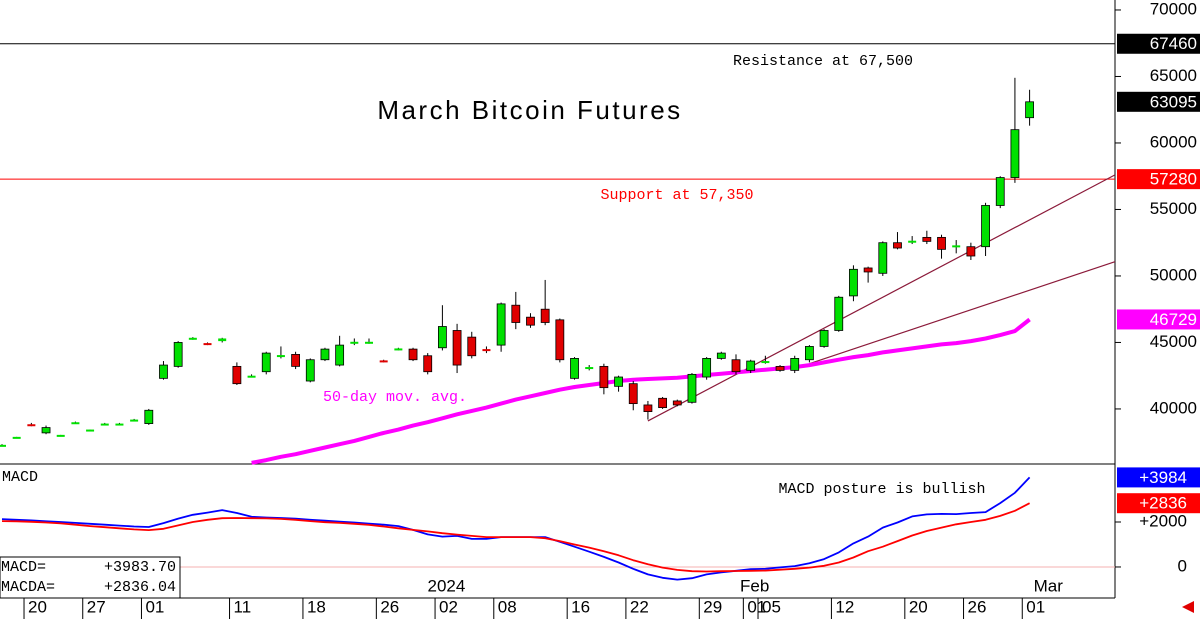  What do you see at coordinates (844, 606) in the screenshot?
I see `x-tick-label: 12` at bounding box center [844, 606].